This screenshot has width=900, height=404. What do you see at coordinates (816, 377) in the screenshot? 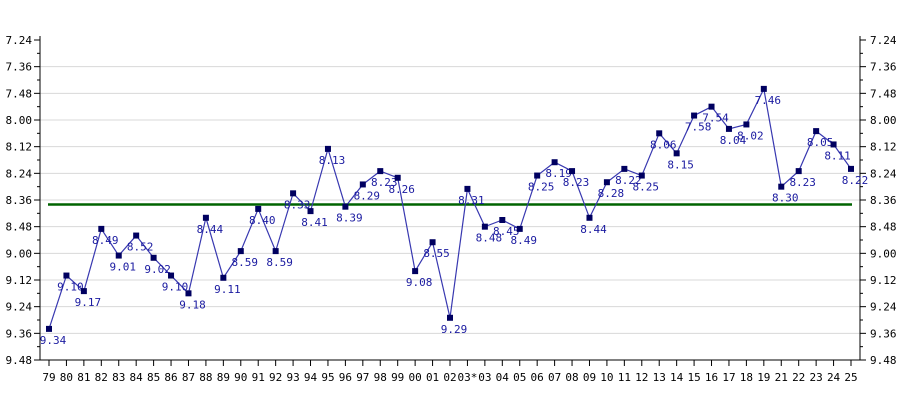
I see `x-tick-label: 23` at bounding box center [816, 377].